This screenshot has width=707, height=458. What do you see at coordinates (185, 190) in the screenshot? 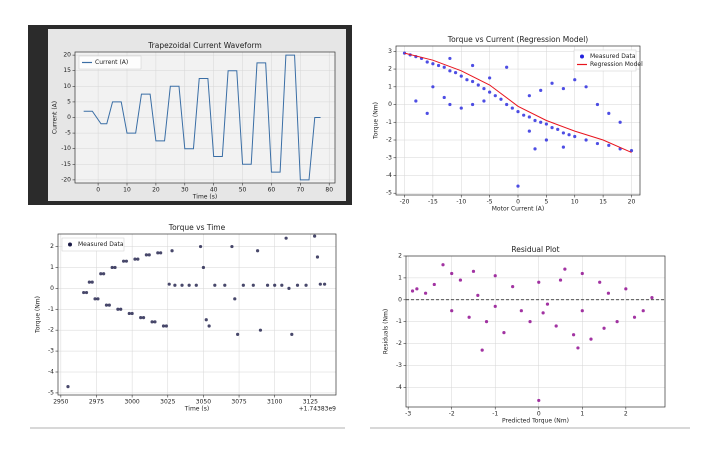
I see `x-tick-label: 30` at bounding box center [185, 190].